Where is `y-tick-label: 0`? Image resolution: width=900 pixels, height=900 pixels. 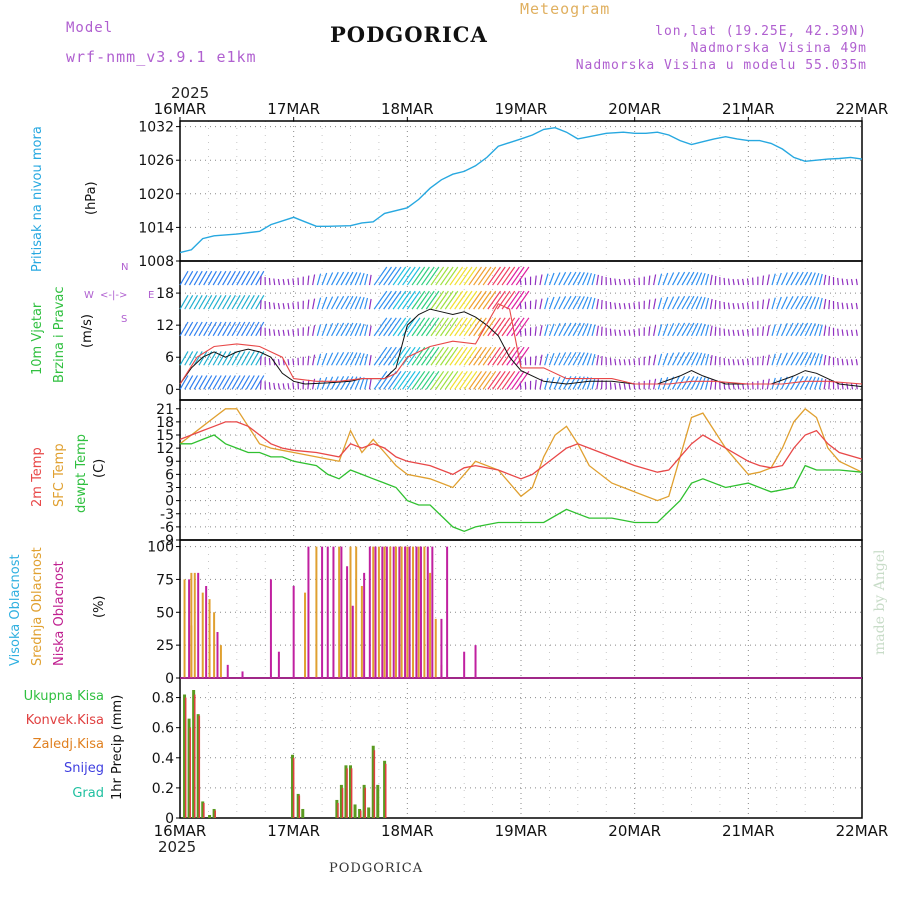
y-tick-label: 0 is located at coordinates (169, 819).